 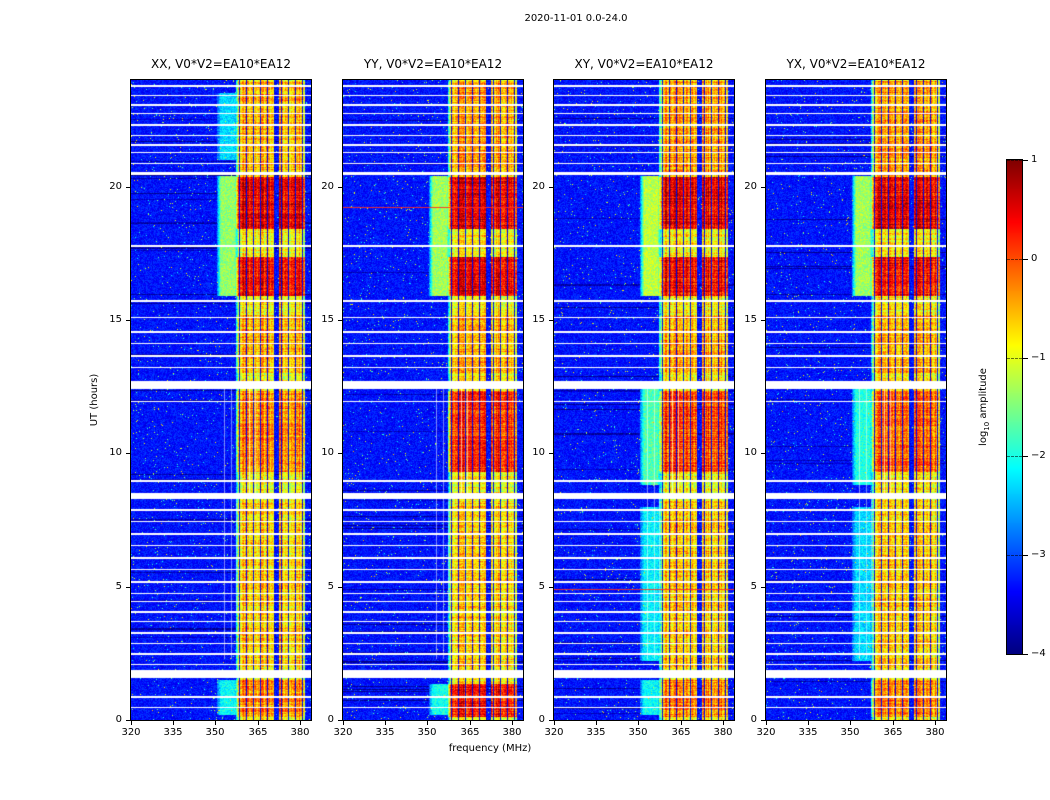 I want to click on x-tick-label-YX-335: 335, so click(x=808, y=732).